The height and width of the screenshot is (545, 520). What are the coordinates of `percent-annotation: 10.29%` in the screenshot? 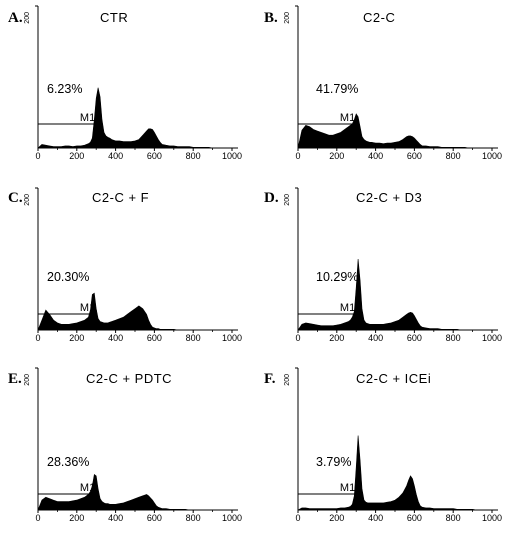 It's located at (337, 277).